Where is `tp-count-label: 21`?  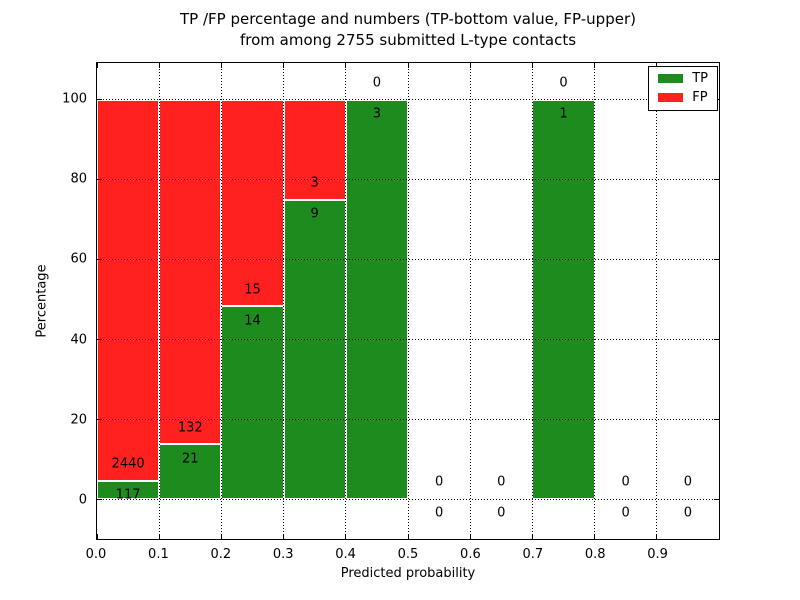 tp-count-label: 21 is located at coordinates (190, 459).